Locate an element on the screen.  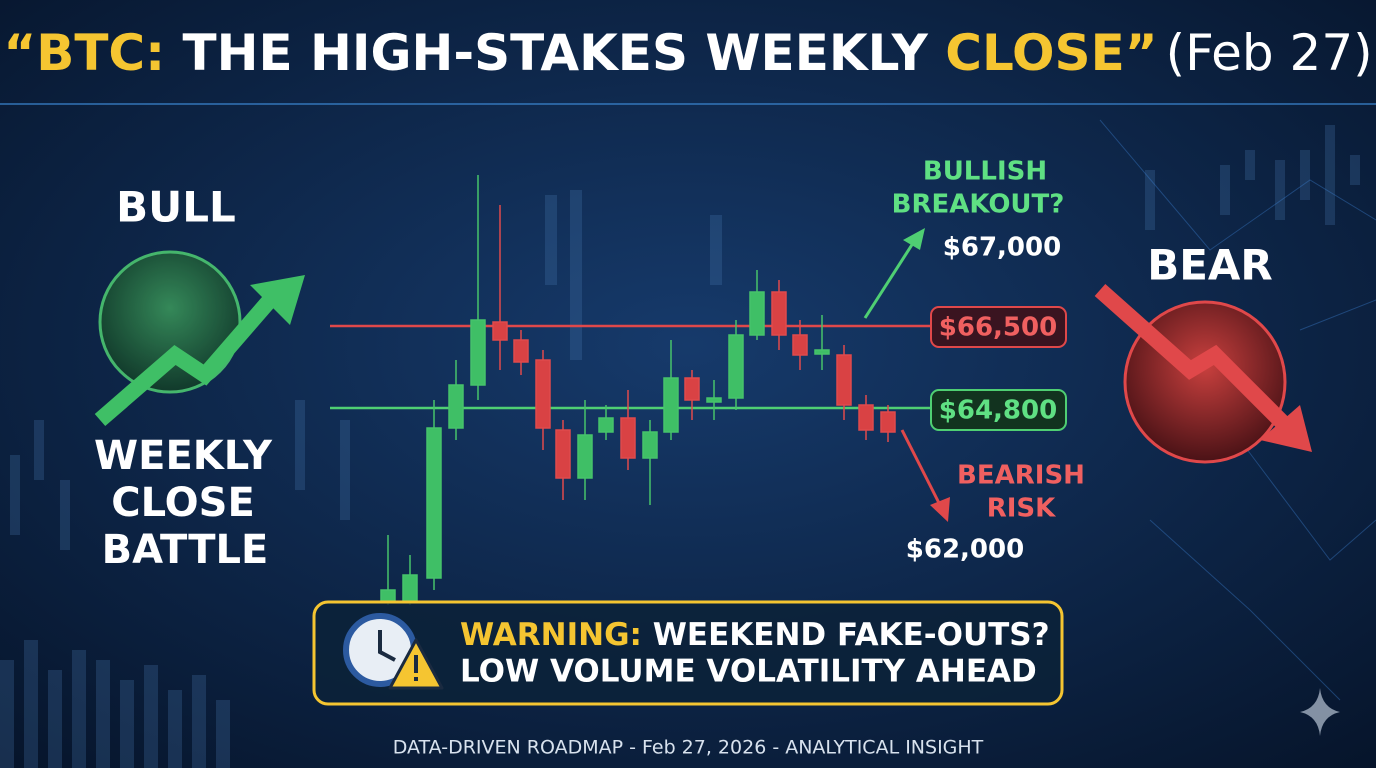
bullish-label: BULLISH is located at coordinates (985, 172).